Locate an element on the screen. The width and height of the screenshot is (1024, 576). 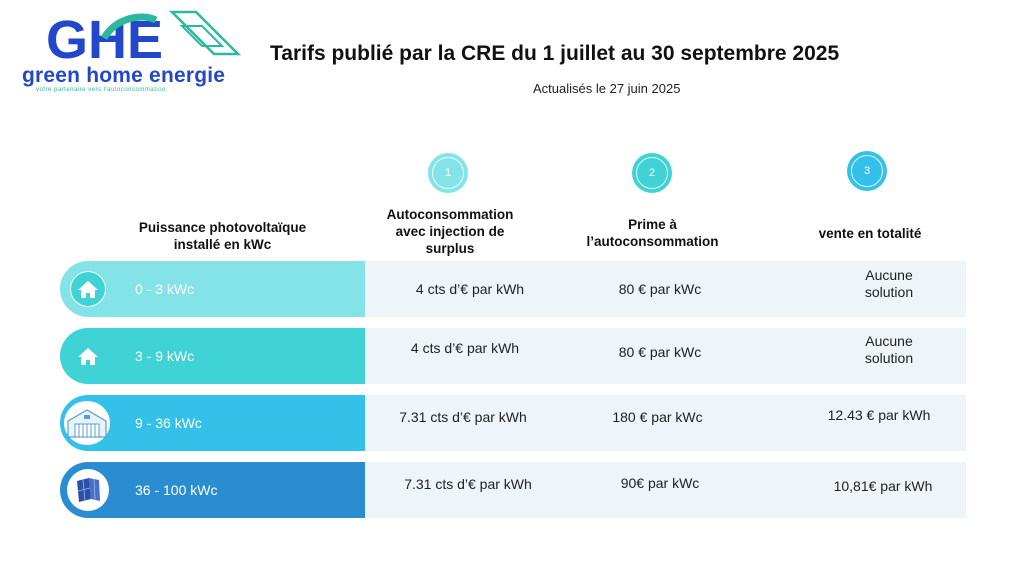
vente-value: 12.43 € par kWh is located at coordinates (879, 415).